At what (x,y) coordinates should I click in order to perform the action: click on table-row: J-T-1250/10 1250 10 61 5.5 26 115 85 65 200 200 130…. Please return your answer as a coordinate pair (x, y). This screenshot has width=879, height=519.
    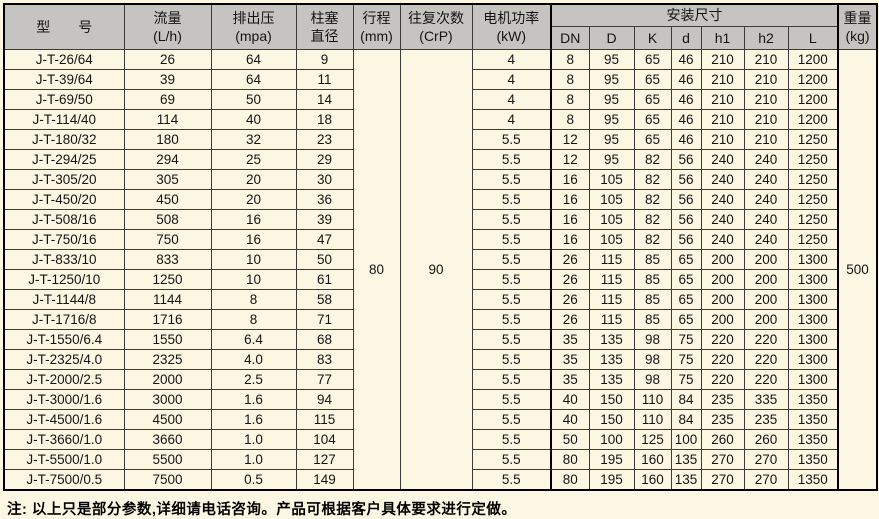
    Looking at the image, I should click on (440, 279).